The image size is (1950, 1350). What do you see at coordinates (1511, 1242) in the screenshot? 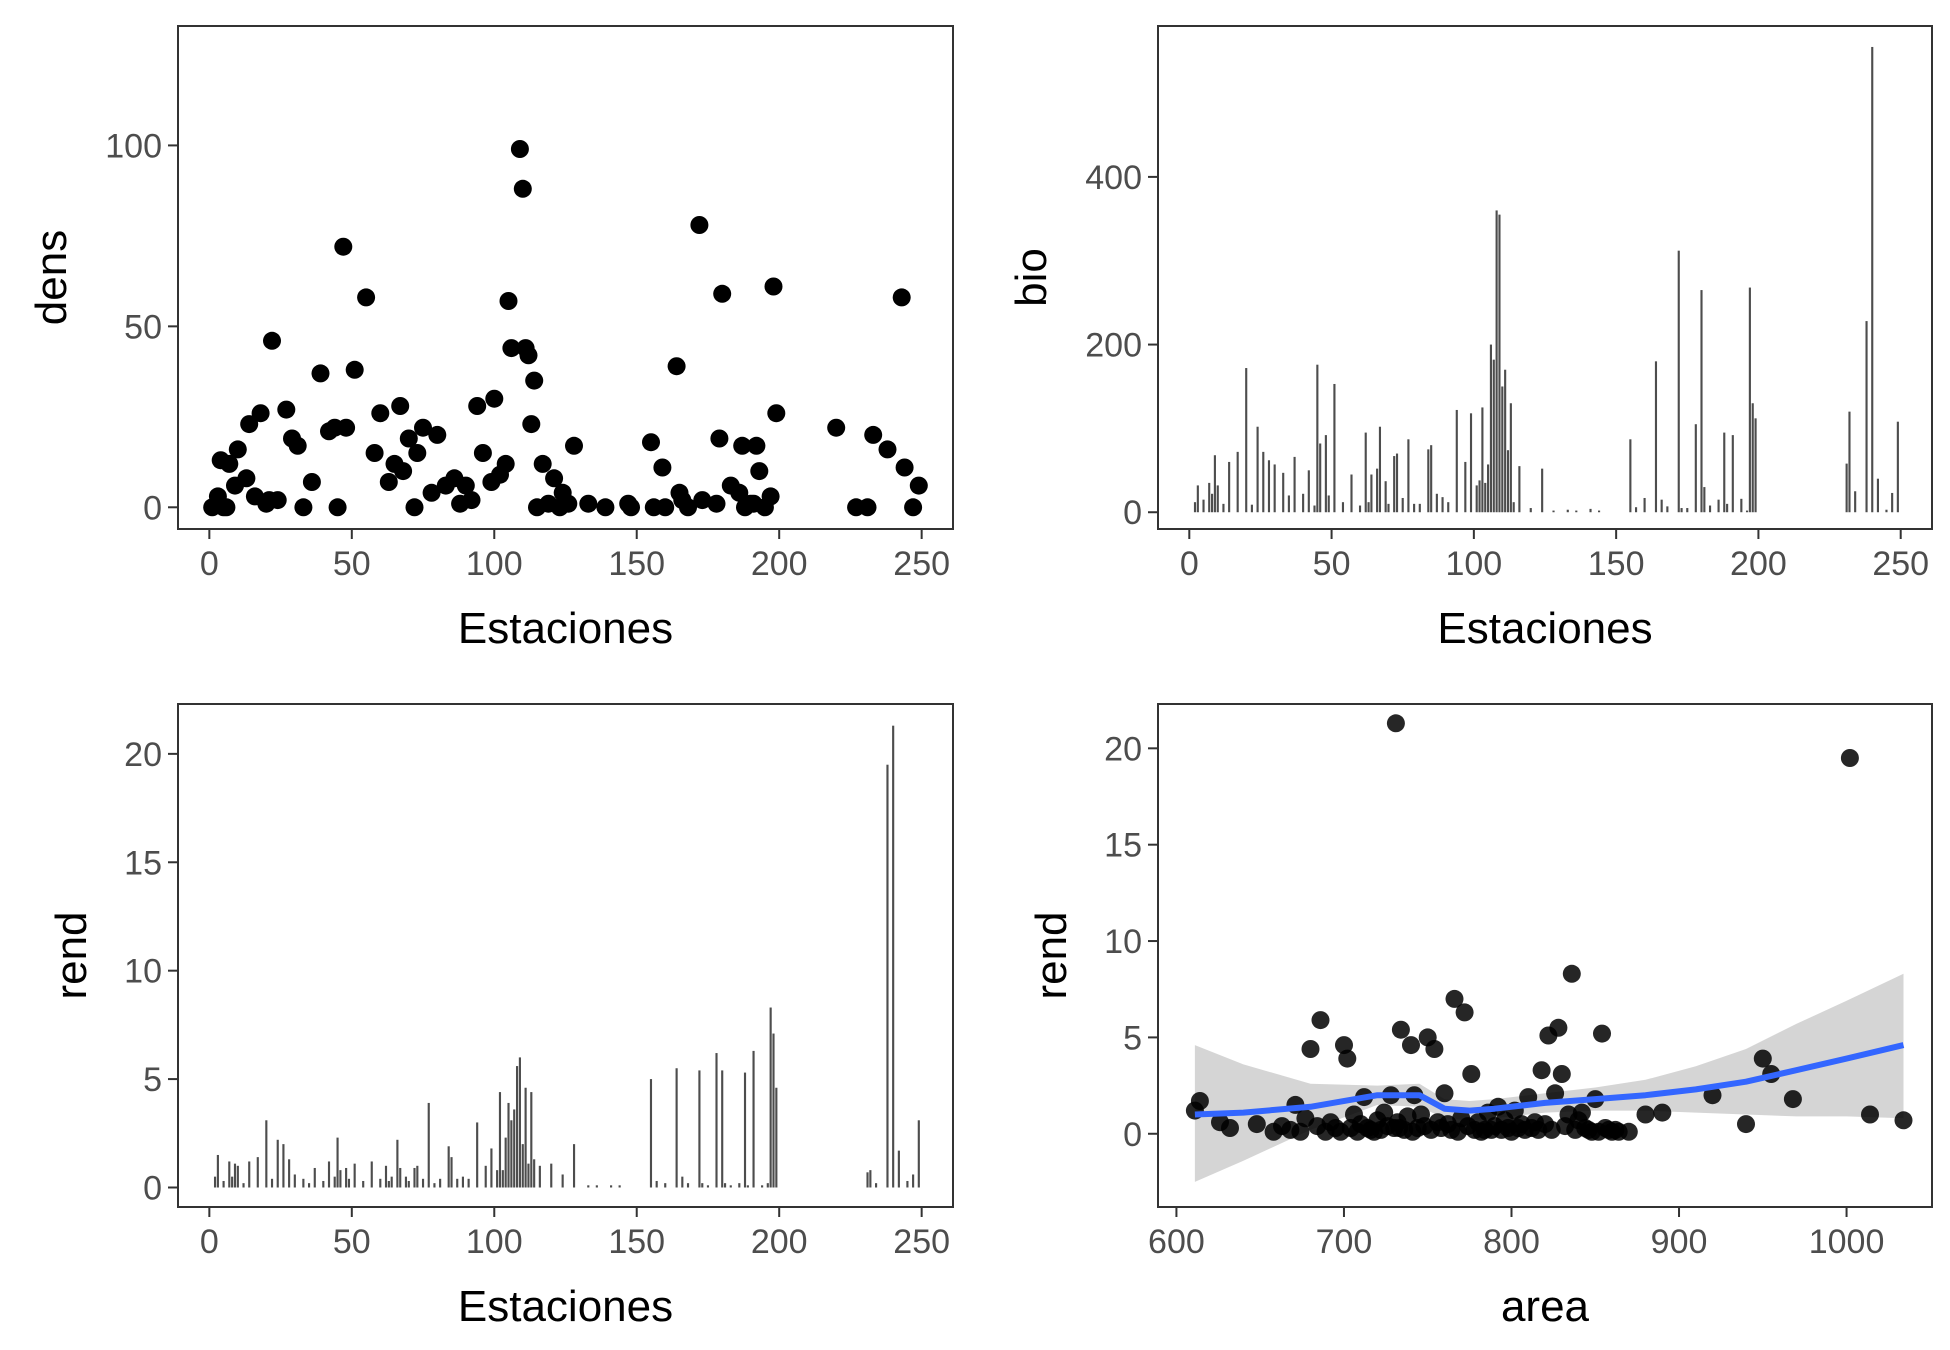
I see `x-tick-label: 800` at bounding box center [1511, 1242].